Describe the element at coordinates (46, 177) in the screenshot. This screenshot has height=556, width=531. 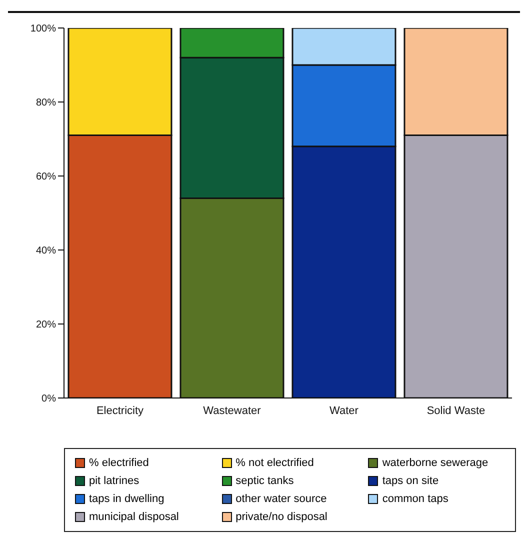
I see `y-tick-label: 60%` at that location.